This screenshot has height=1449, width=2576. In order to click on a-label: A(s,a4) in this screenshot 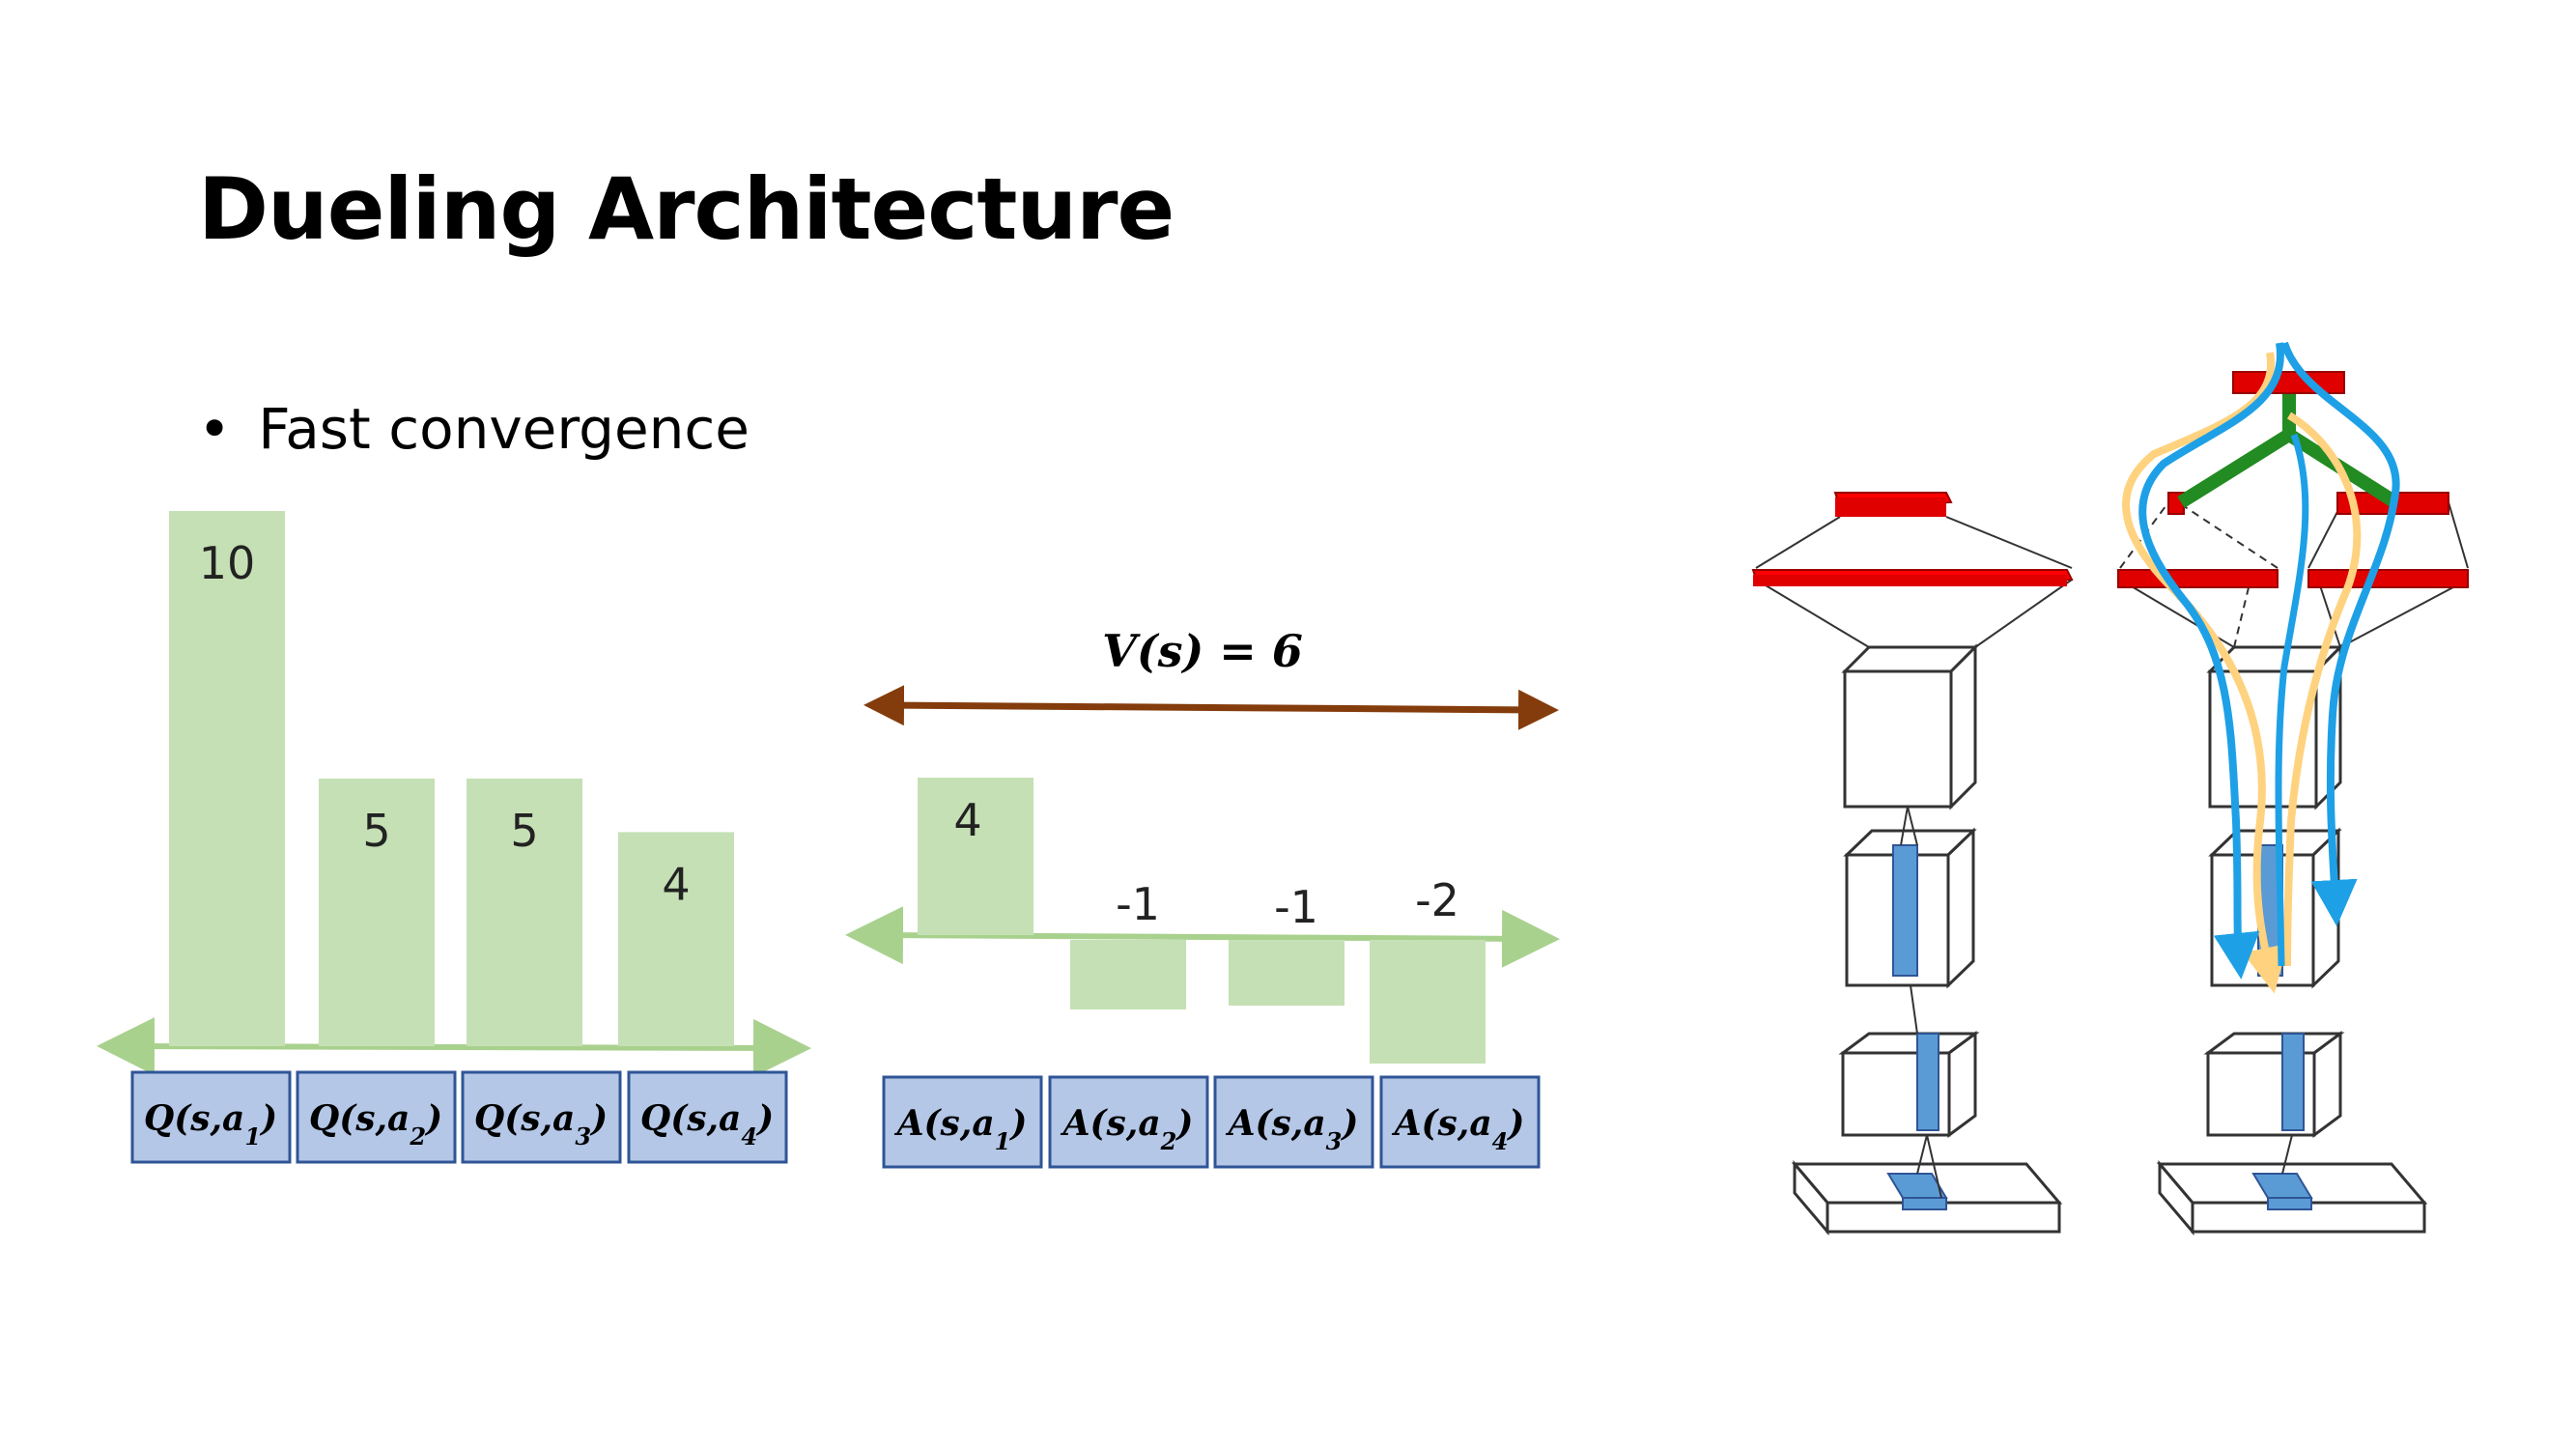, I will do `click(1458, 1129)`.